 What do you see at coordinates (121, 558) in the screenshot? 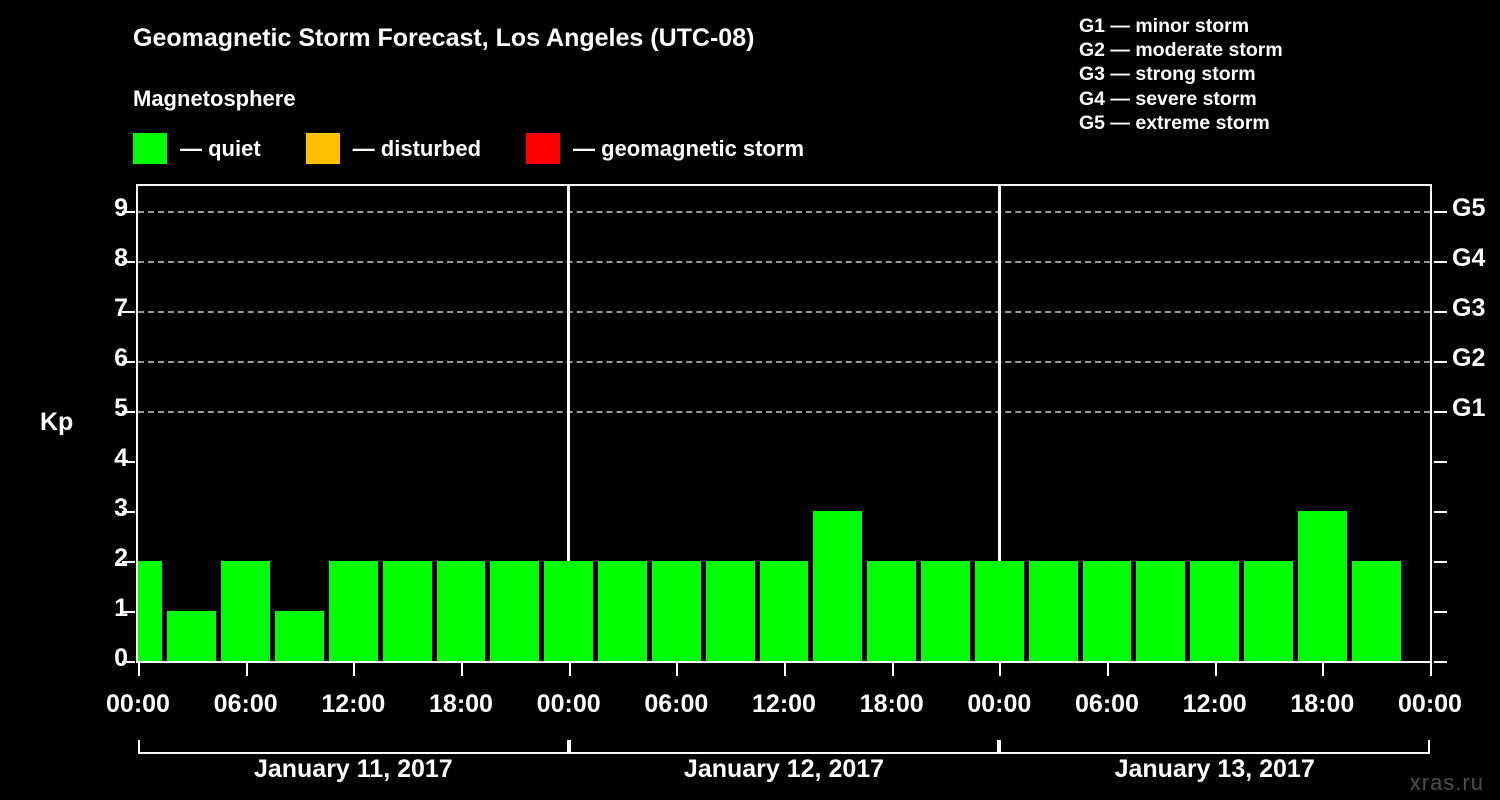
I see `ytick-label-kp-2: 2` at bounding box center [121, 558].